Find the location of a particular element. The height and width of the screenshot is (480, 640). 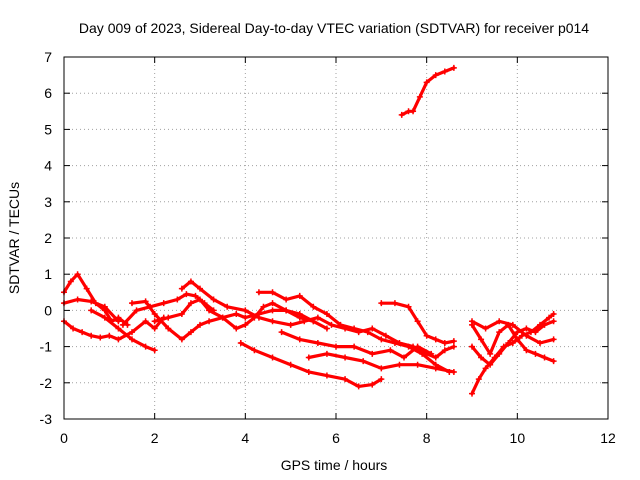

y-axis-label: SDTVAR / TECUs is located at coordinates (14, 238).